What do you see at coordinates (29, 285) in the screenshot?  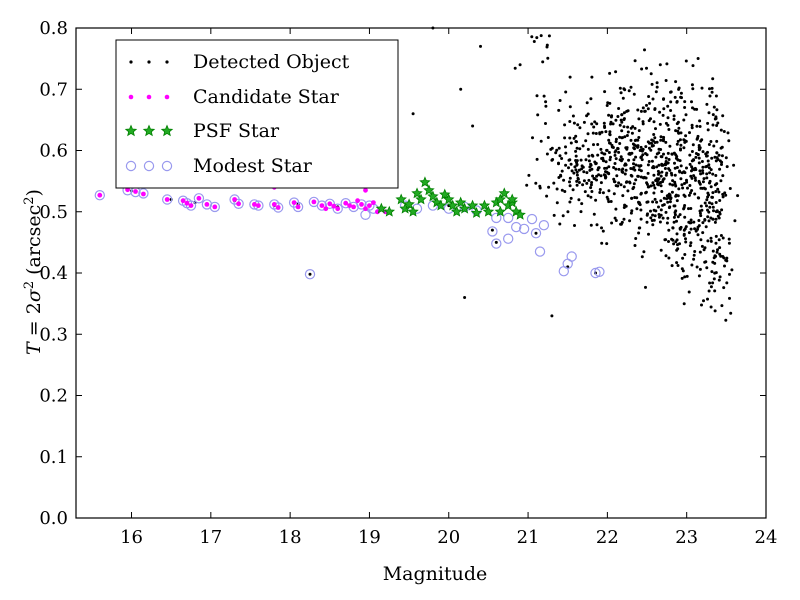 I see `y-axis-label-sq: 2` at bounding box center [29, 285].